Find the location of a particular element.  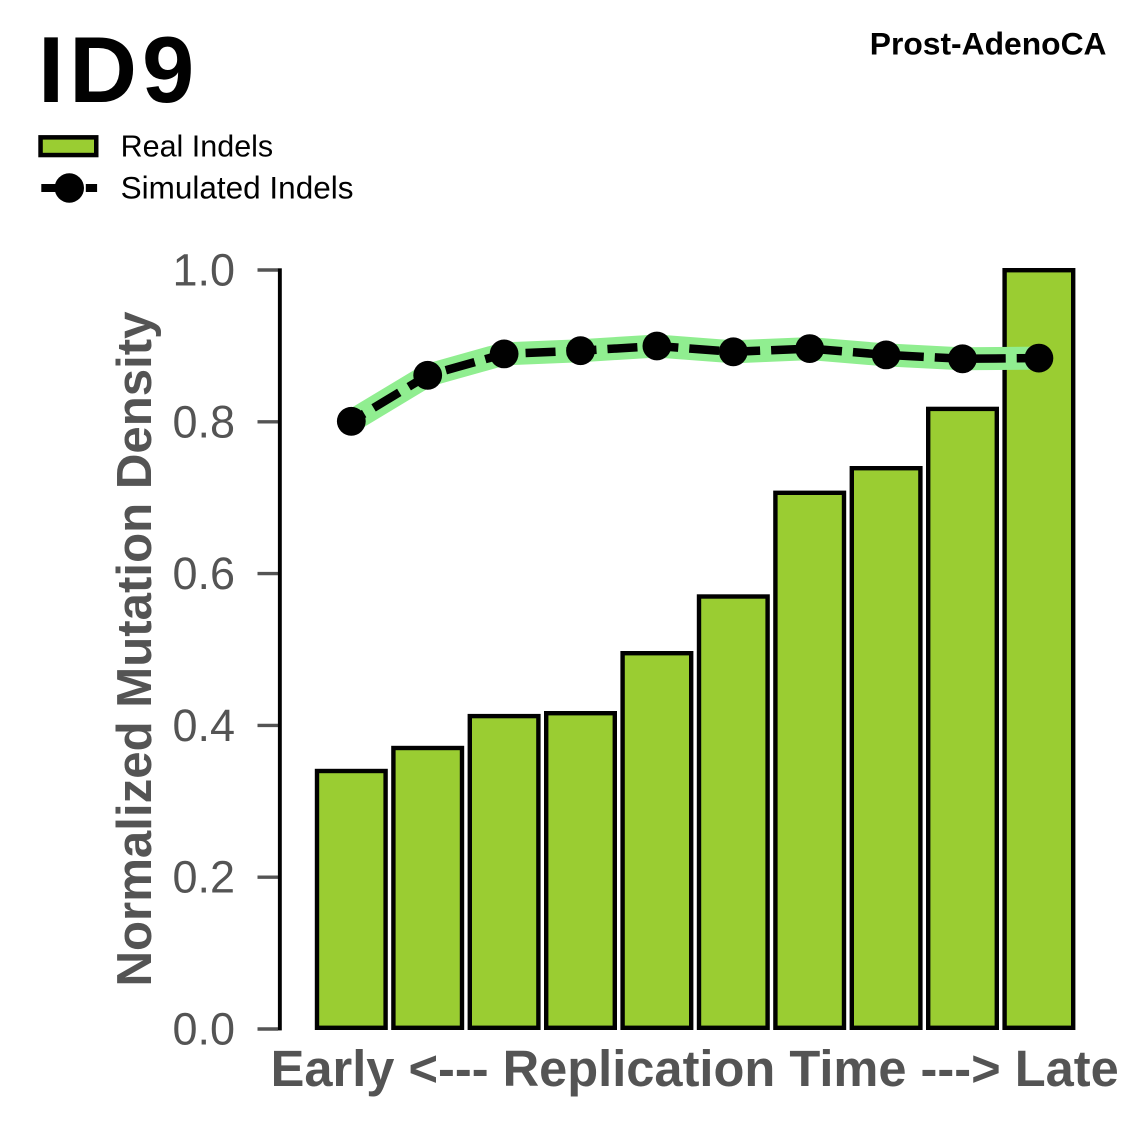

svg-text: 0.4 is located at coordinates (203, 725).